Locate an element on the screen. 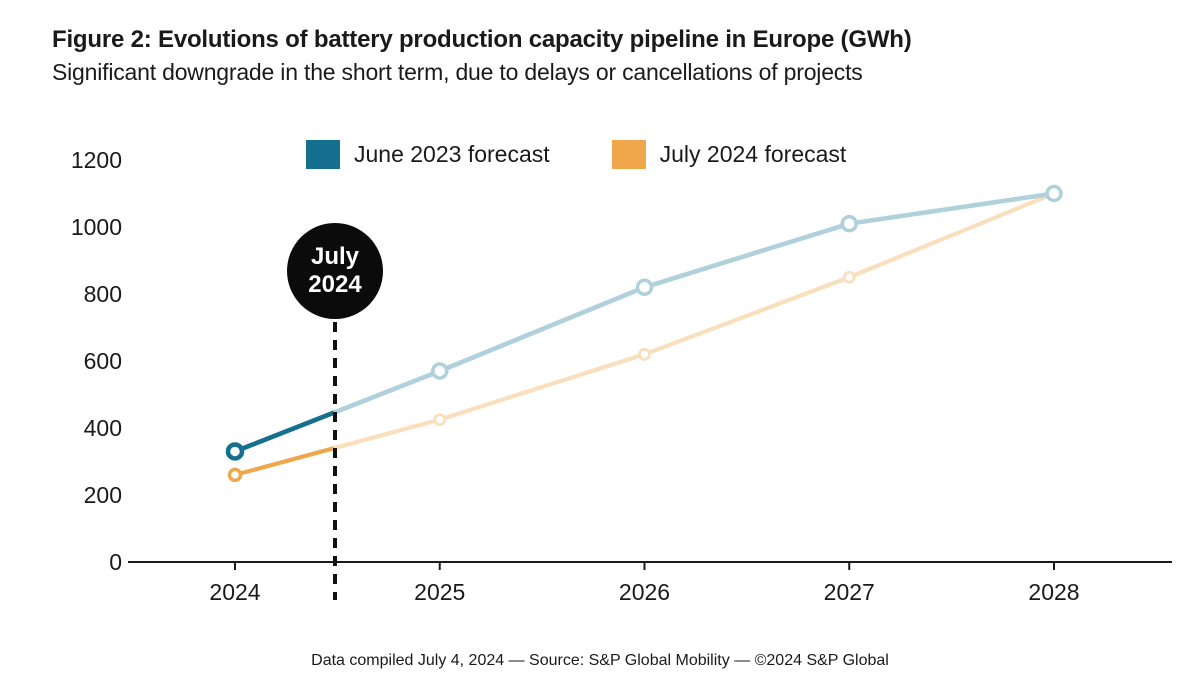 This screenshot has height=676, width=1200. legend-swatch-june-2023 is located at coordinates (323, 154).